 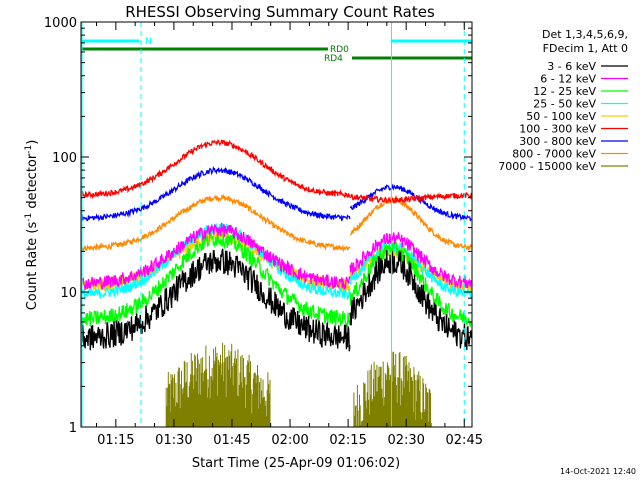 I want to click on legend-entry-label: 25 - 50 keV, so click(x=564, y=104).